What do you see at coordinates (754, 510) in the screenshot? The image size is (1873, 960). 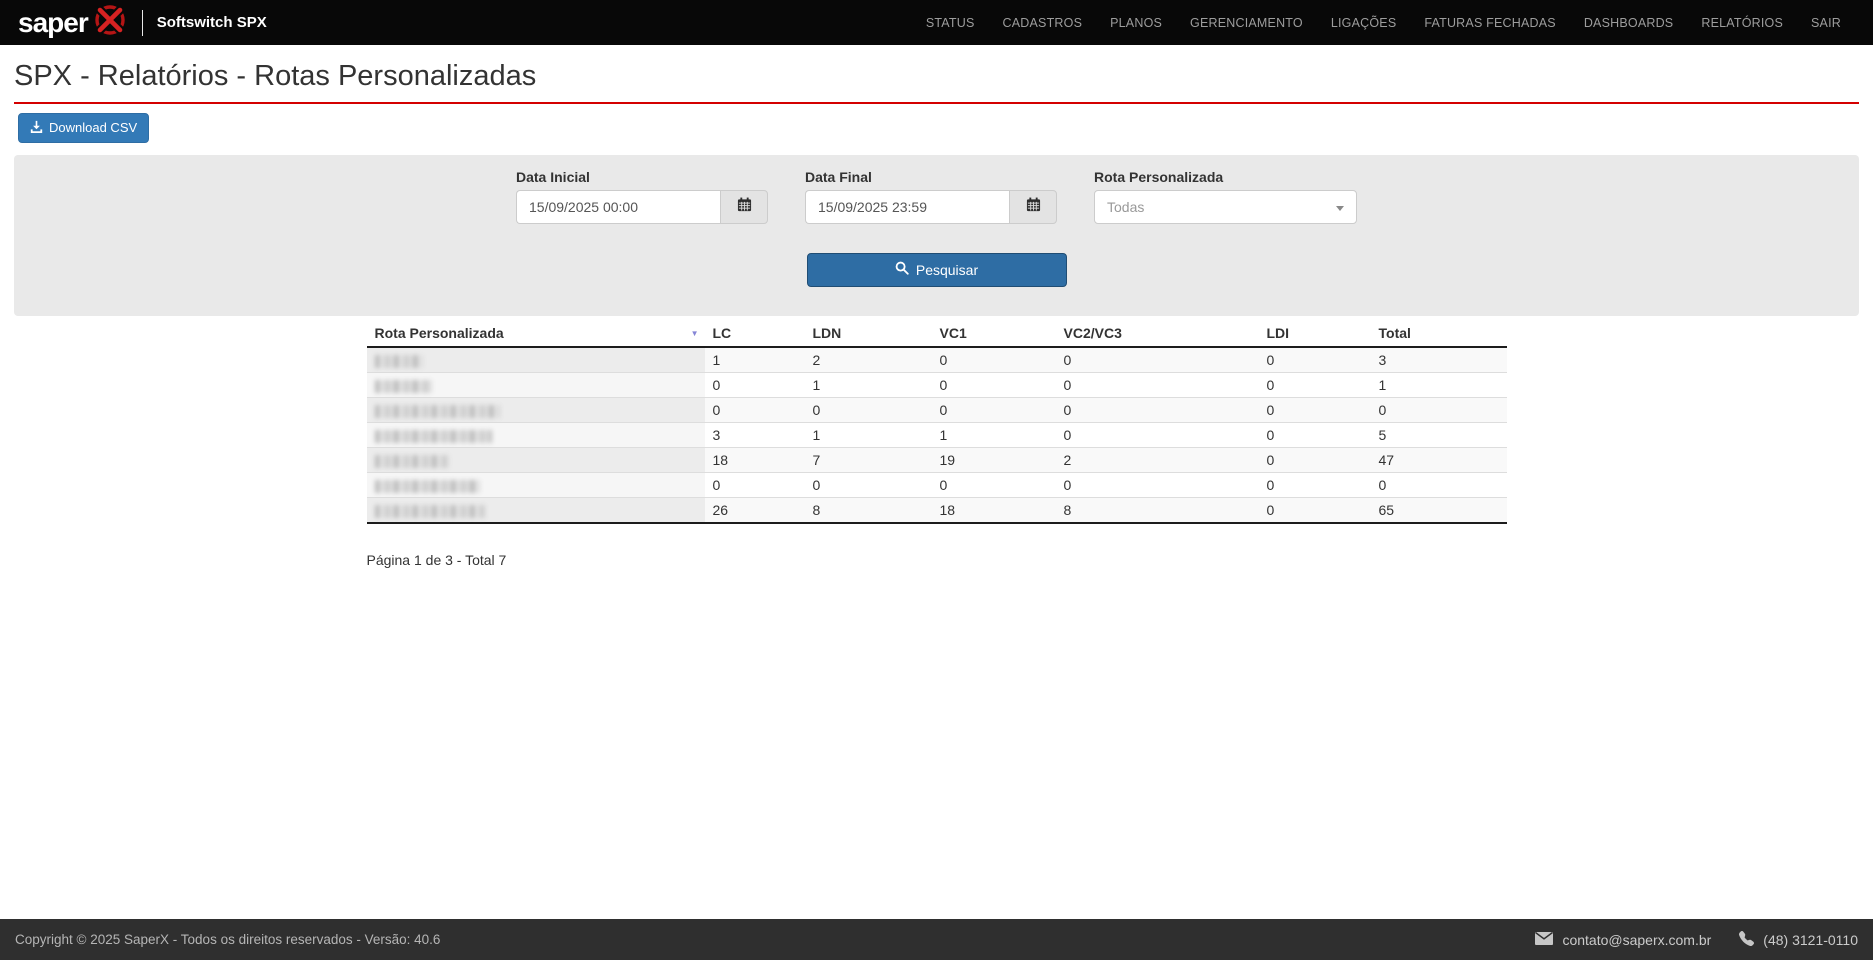 I see `table-cell: 26` at bounding box center [754, 510].